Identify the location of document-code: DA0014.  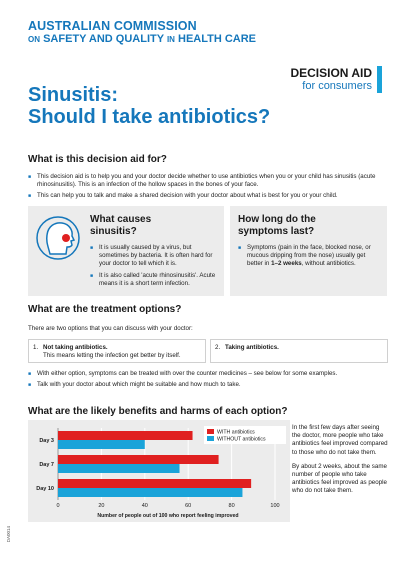
(8, 534).